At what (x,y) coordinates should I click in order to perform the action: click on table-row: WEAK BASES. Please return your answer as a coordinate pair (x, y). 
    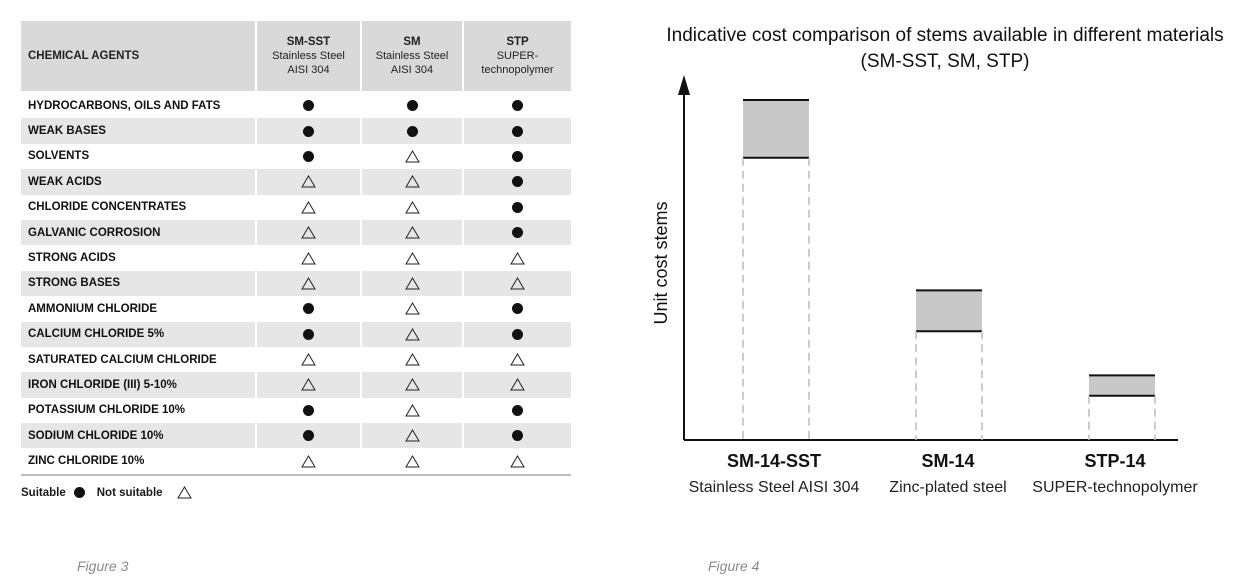
    Looking at the image, I should click on (296, 131).